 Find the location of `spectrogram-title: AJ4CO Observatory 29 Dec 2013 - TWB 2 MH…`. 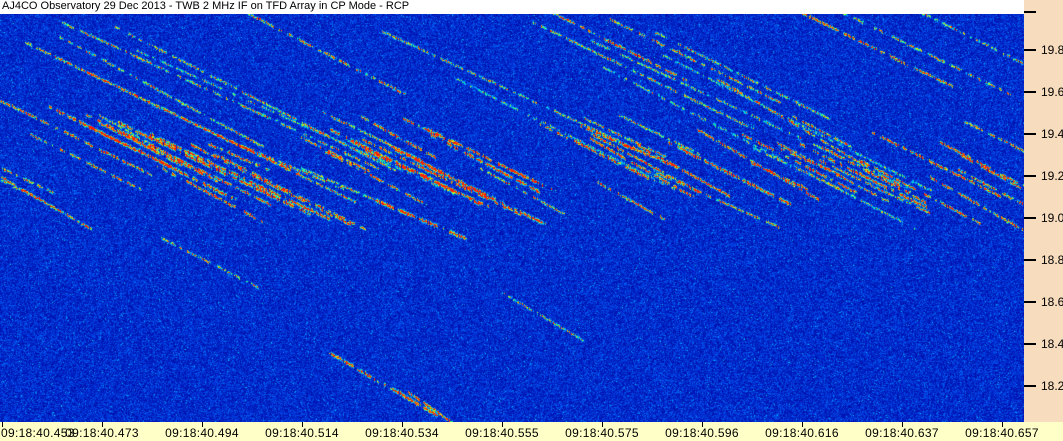

spectrogram-title: AJ4CO Observatory 29 Dec 2013 - TWB 2 MH… is located at coordinates (512, 7).